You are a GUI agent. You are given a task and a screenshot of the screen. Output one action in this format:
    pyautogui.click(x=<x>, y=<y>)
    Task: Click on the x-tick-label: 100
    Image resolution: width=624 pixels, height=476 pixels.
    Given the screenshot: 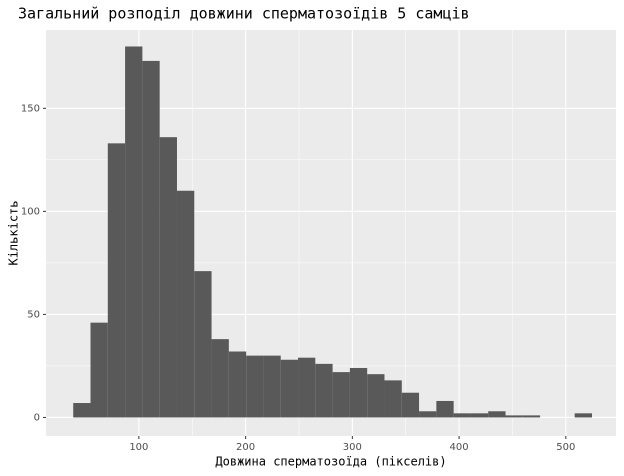 What is the action you would take?
    pyautogui.click(x=138, y=447)
    